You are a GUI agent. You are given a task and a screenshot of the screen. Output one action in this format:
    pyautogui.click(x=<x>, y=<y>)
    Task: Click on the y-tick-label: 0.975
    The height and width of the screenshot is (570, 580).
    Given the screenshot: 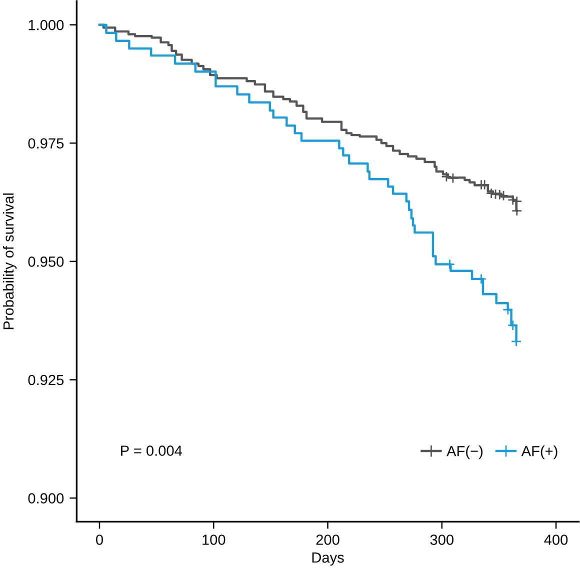 What is the action you would take?
    pyautogui.click(x=46, y=143)
    